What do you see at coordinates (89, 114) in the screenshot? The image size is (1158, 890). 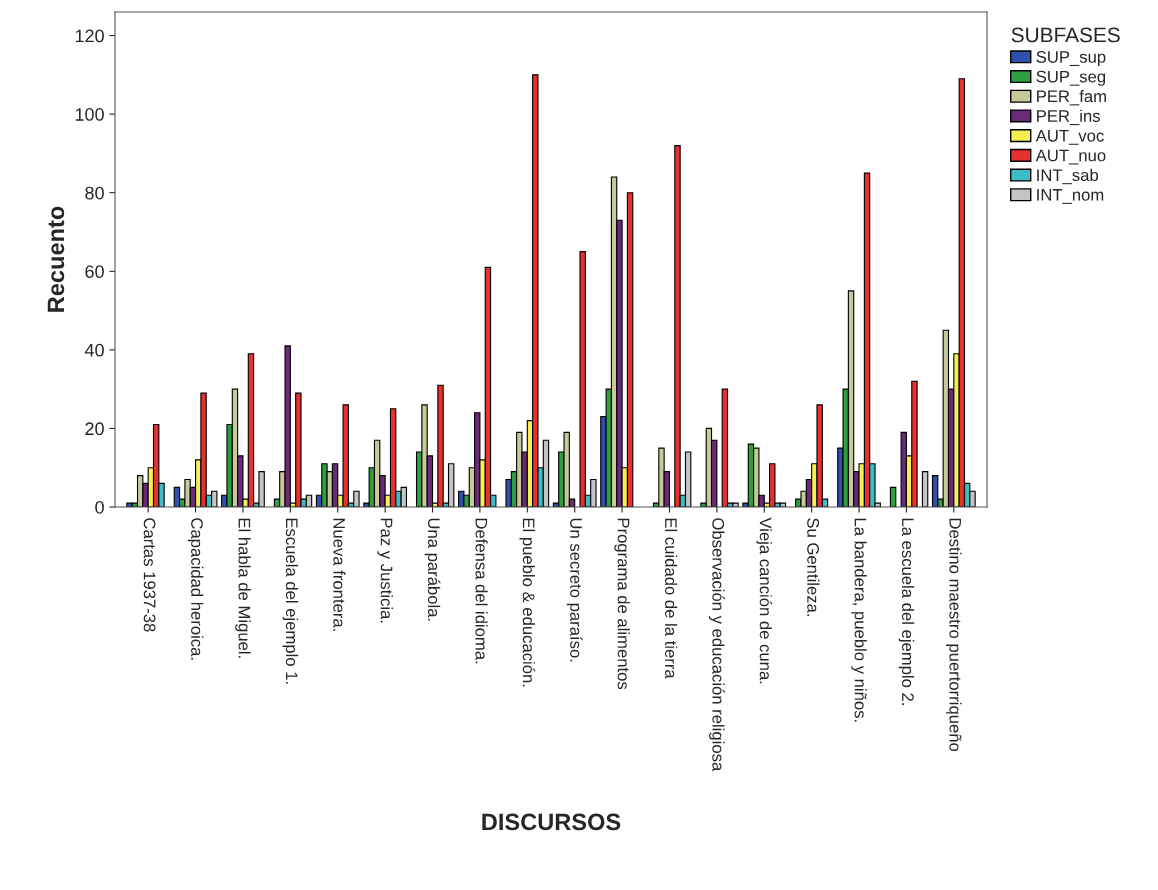 I see `y-tick-label: 100` at bounding box center [89, 114].